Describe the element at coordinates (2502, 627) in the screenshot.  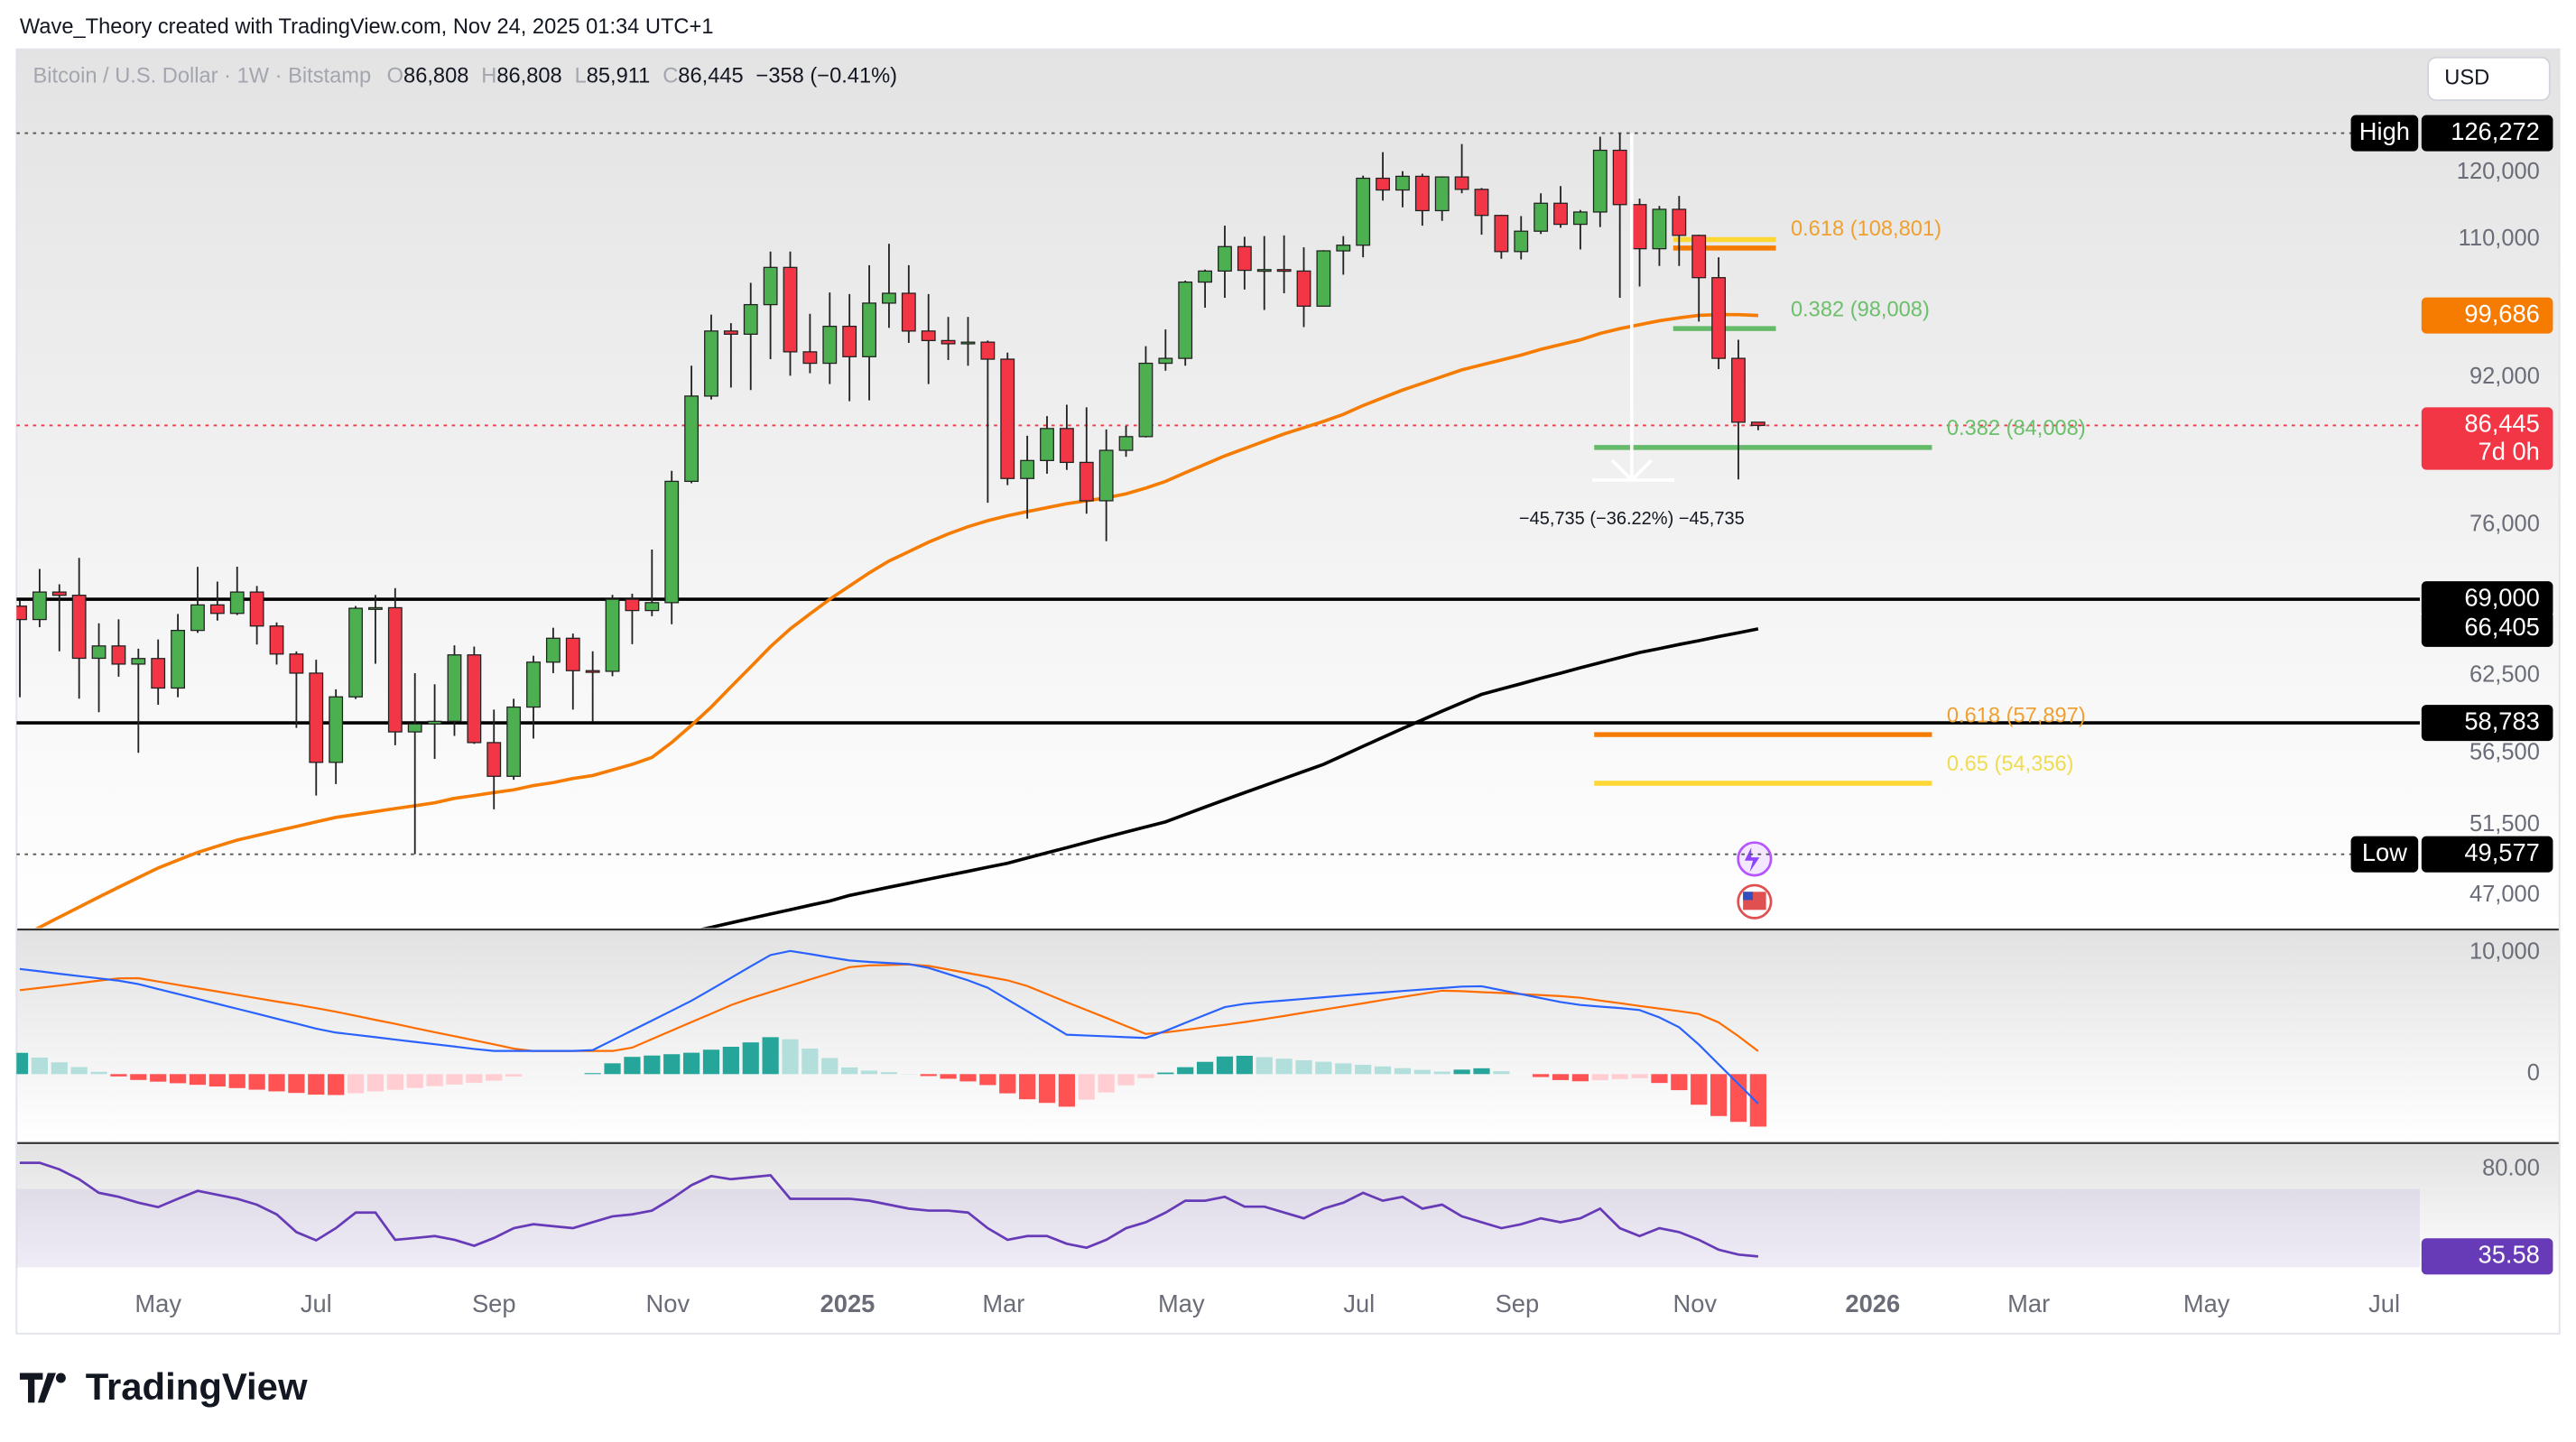
I see `price-tag-label: 66,405` at that location.